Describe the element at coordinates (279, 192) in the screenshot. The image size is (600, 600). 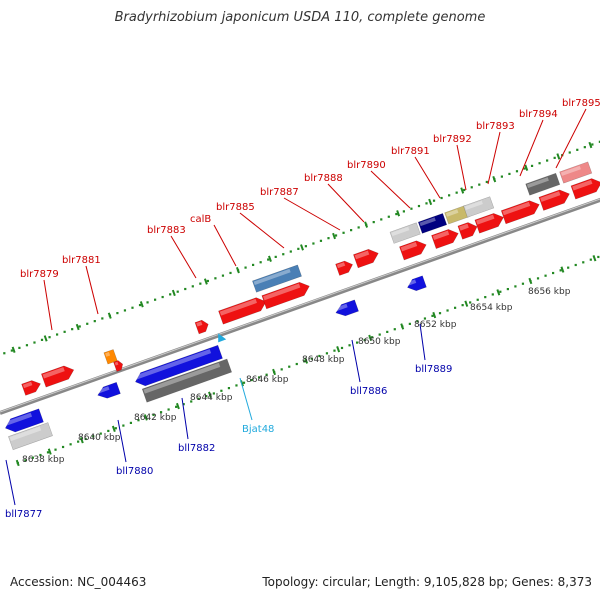
I see `gene-label-blr7887: blr7887` at that location.